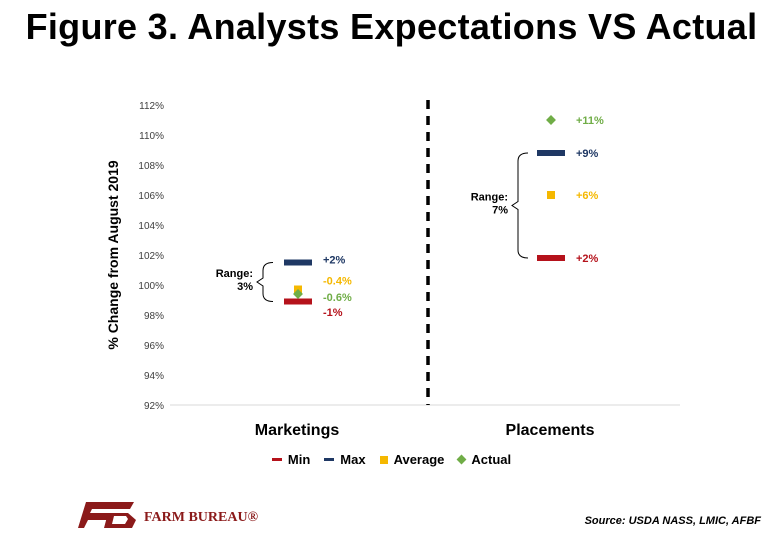  I want to click on legend-label-actual: Actual, so click(491, 459).